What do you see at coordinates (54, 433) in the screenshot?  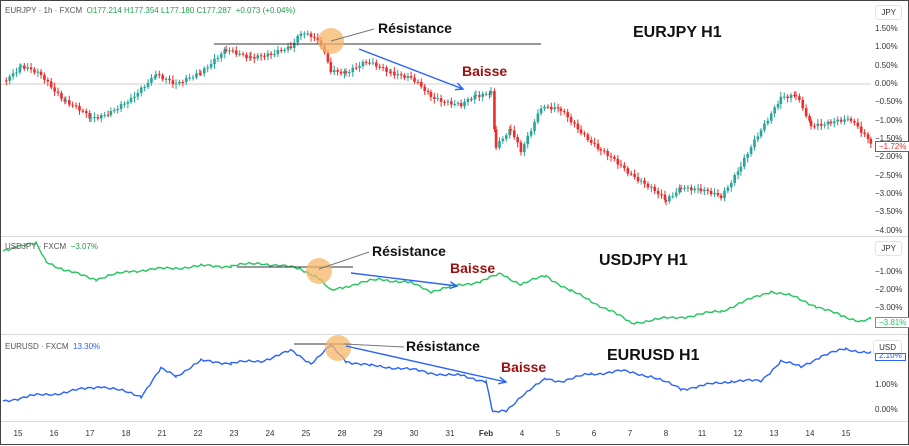 I see `time-tick: 16` at bounding box center [54, 433].